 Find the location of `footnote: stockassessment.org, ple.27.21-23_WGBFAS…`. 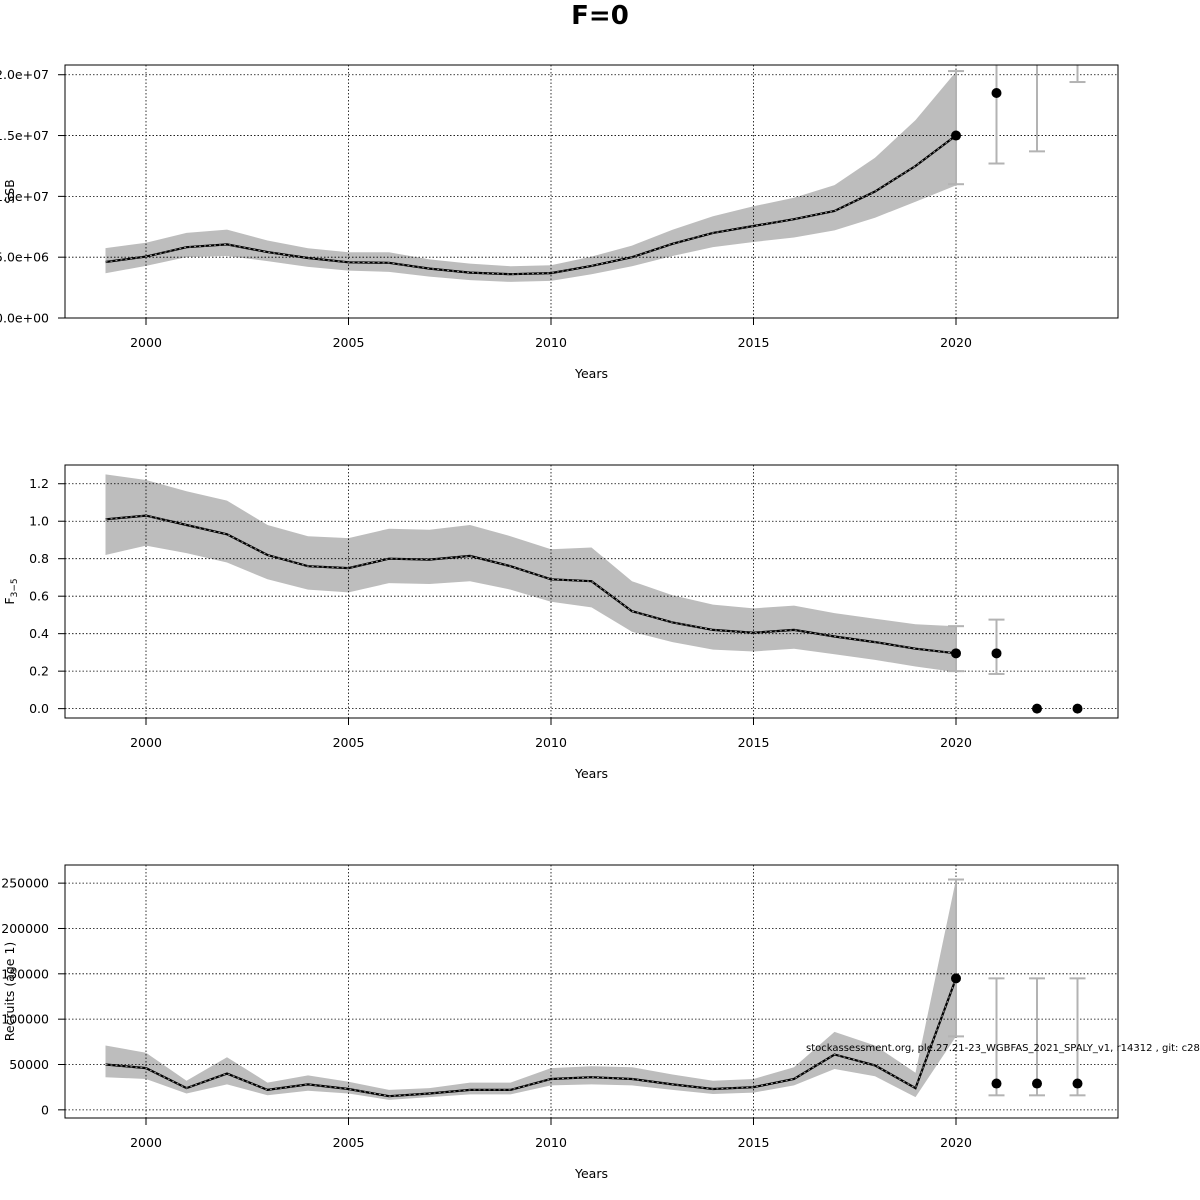

footnote: stockassessment.org, ple.27.21-23_WGBFAS… is located at coordinates (1003, 1048).